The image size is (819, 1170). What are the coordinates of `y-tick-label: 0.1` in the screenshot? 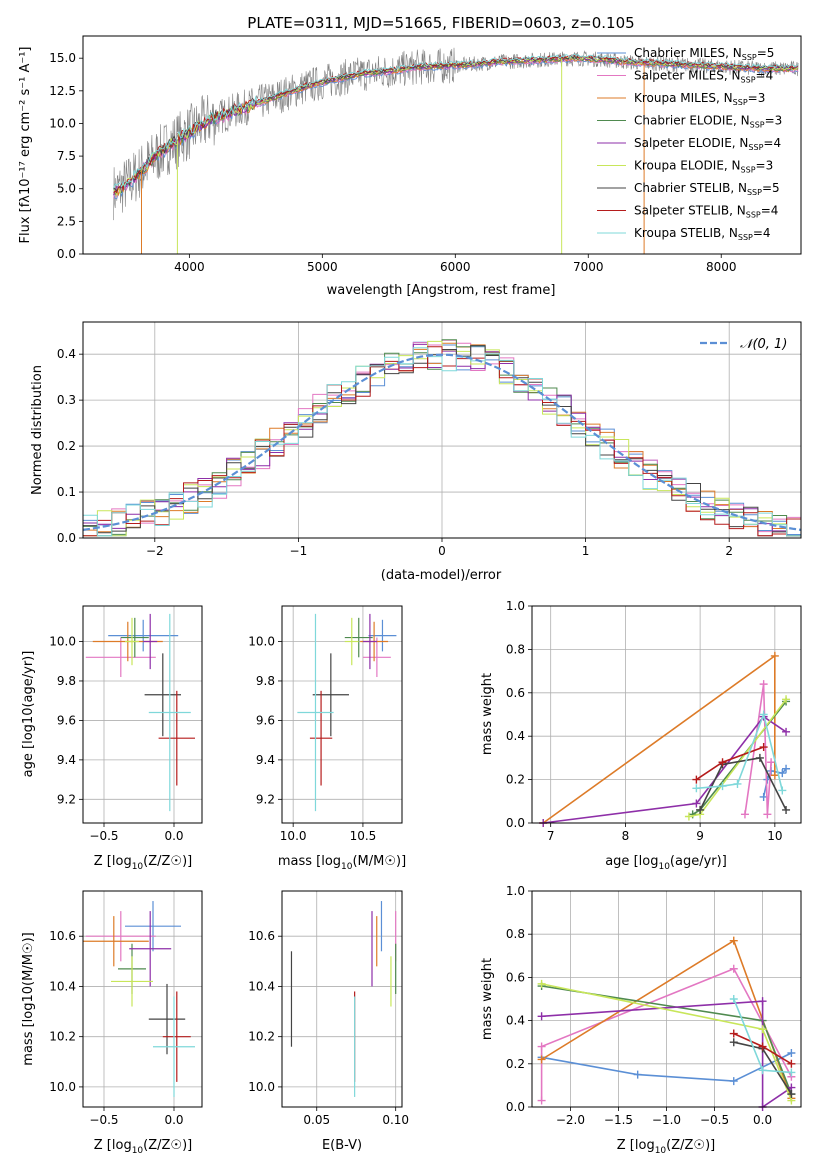 It's located at (66, 492).